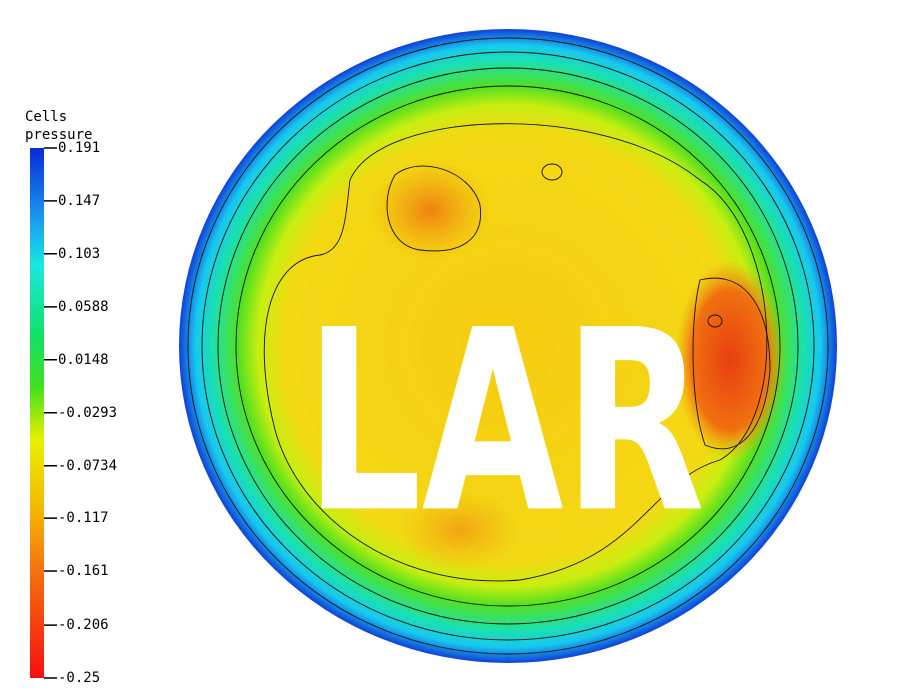 This screenshot has width=900, height=700. Describe the element at coordinates (79, 201) in the screenshot. I see `tick-label: 0.147` at that location.